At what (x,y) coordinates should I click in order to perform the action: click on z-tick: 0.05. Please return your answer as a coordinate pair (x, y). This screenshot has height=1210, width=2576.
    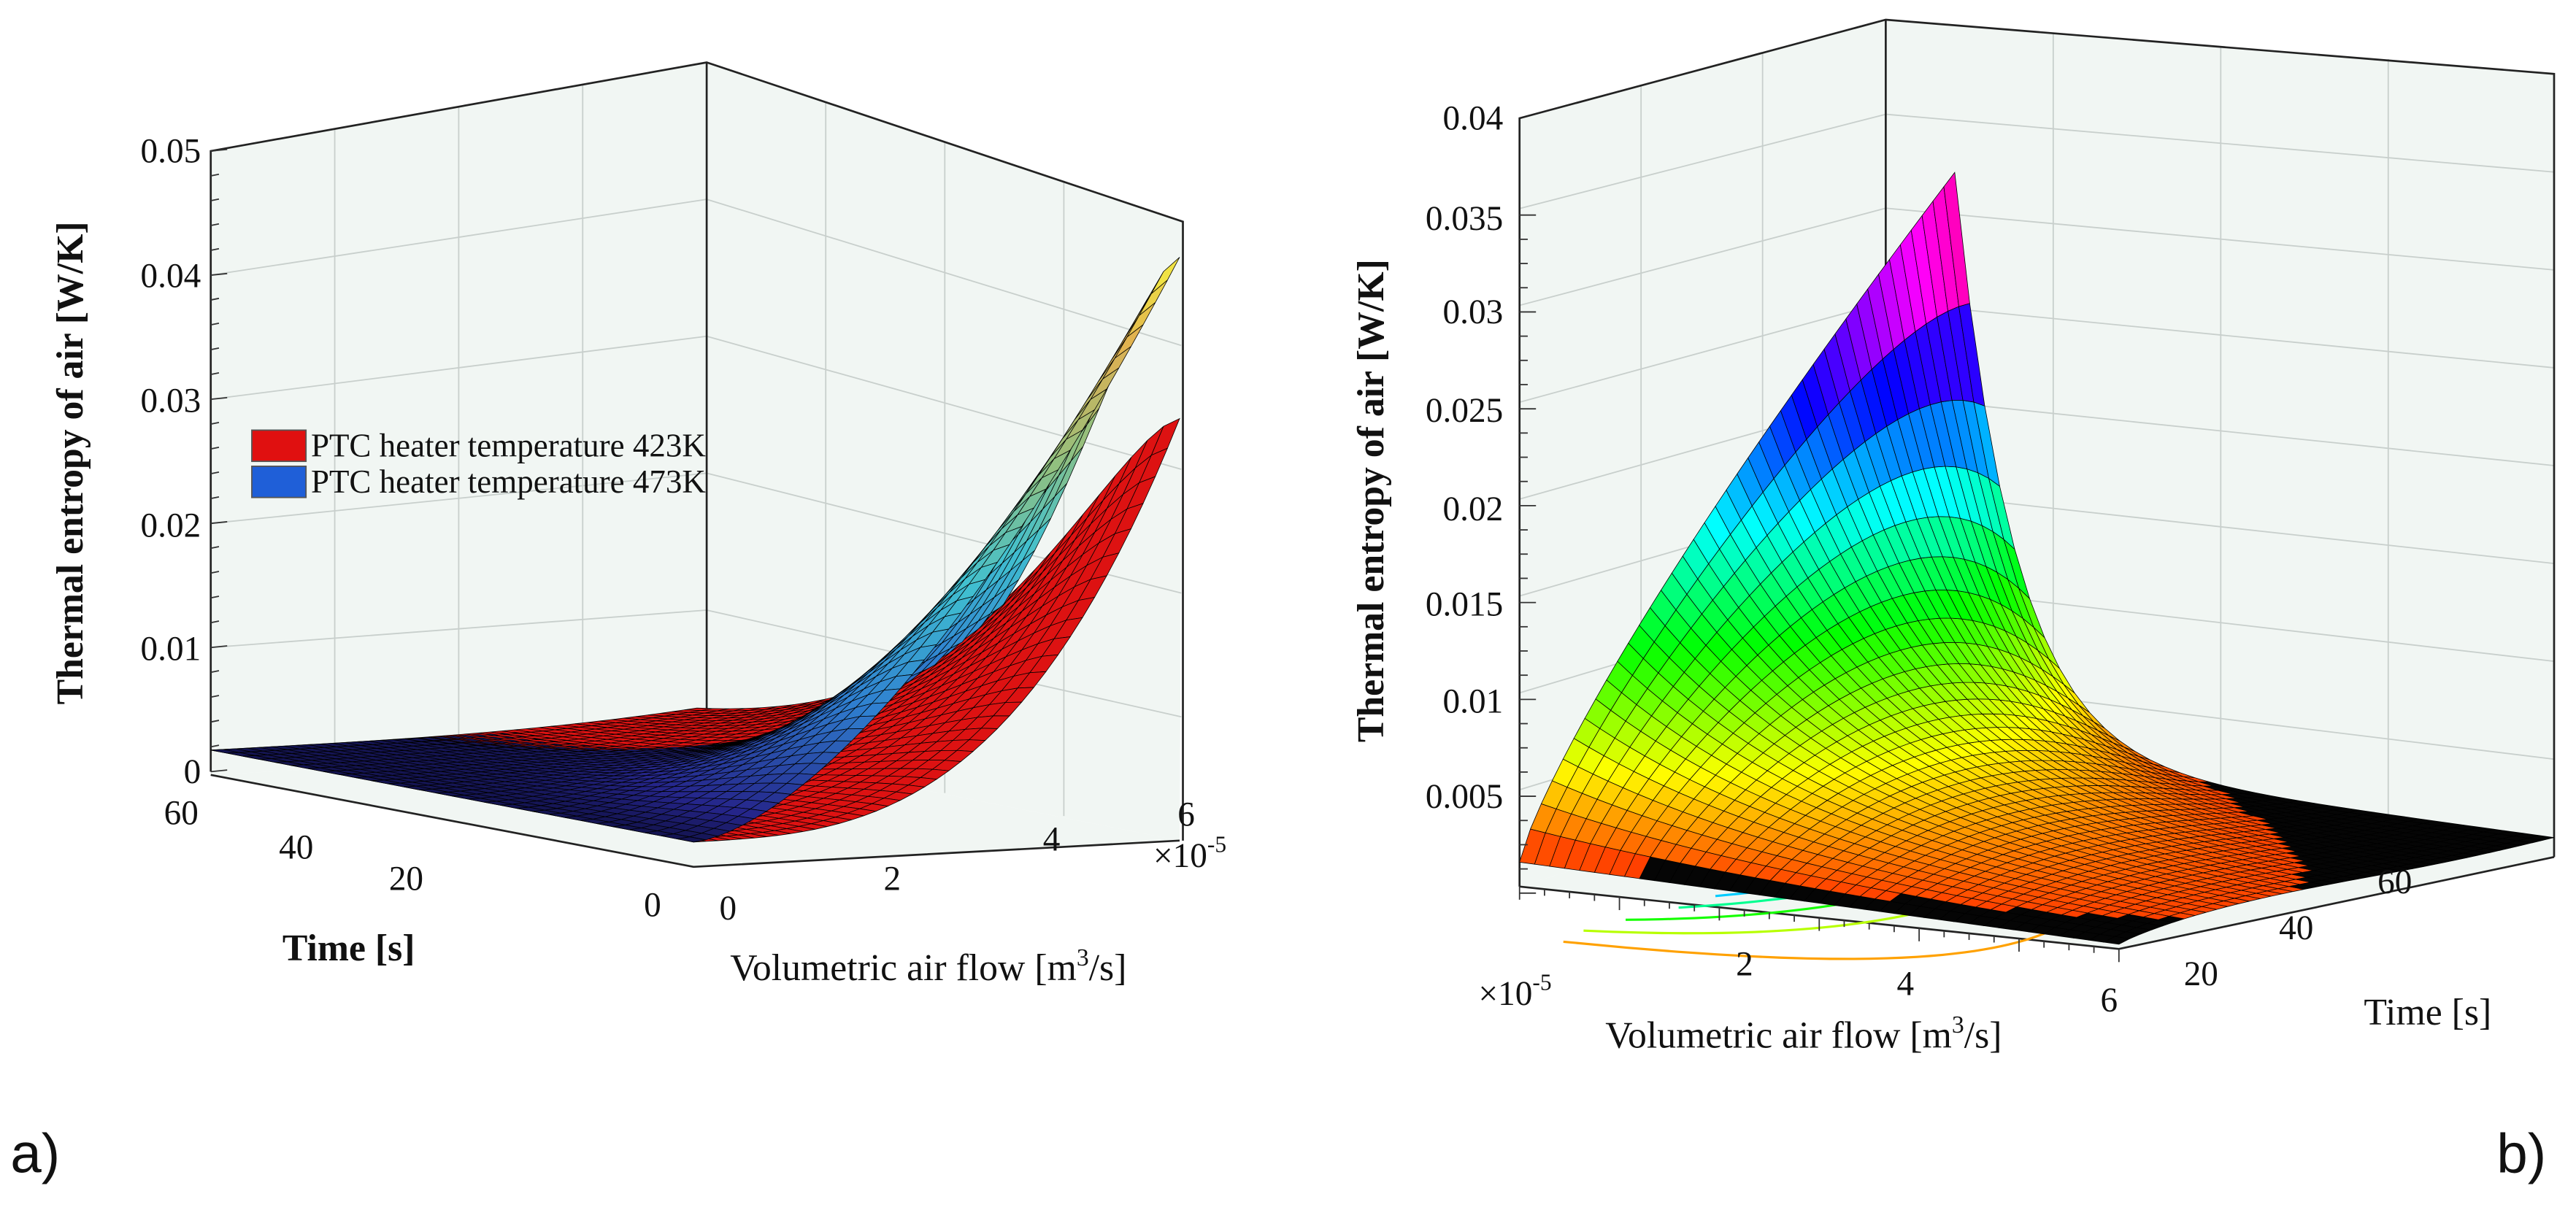
    Looking at the image, I should click on (171, 152).